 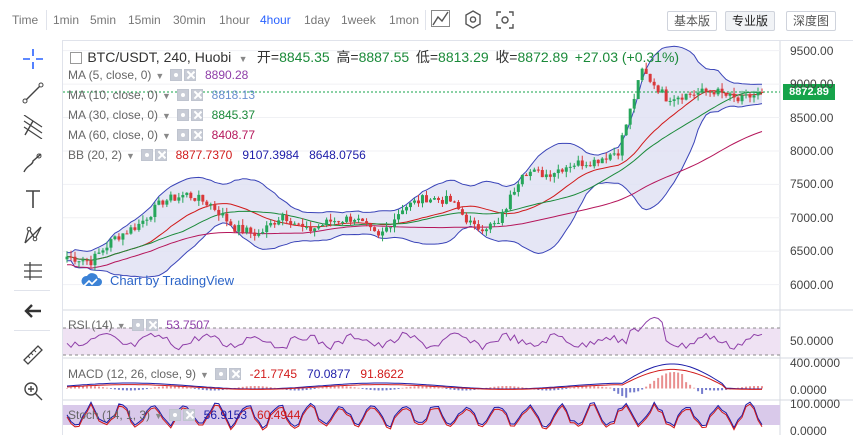 What do you see at coordinates (812, 50) in the screenshot?
I see `price-axis-label: 9500.00` at bounding box center [812, 50].